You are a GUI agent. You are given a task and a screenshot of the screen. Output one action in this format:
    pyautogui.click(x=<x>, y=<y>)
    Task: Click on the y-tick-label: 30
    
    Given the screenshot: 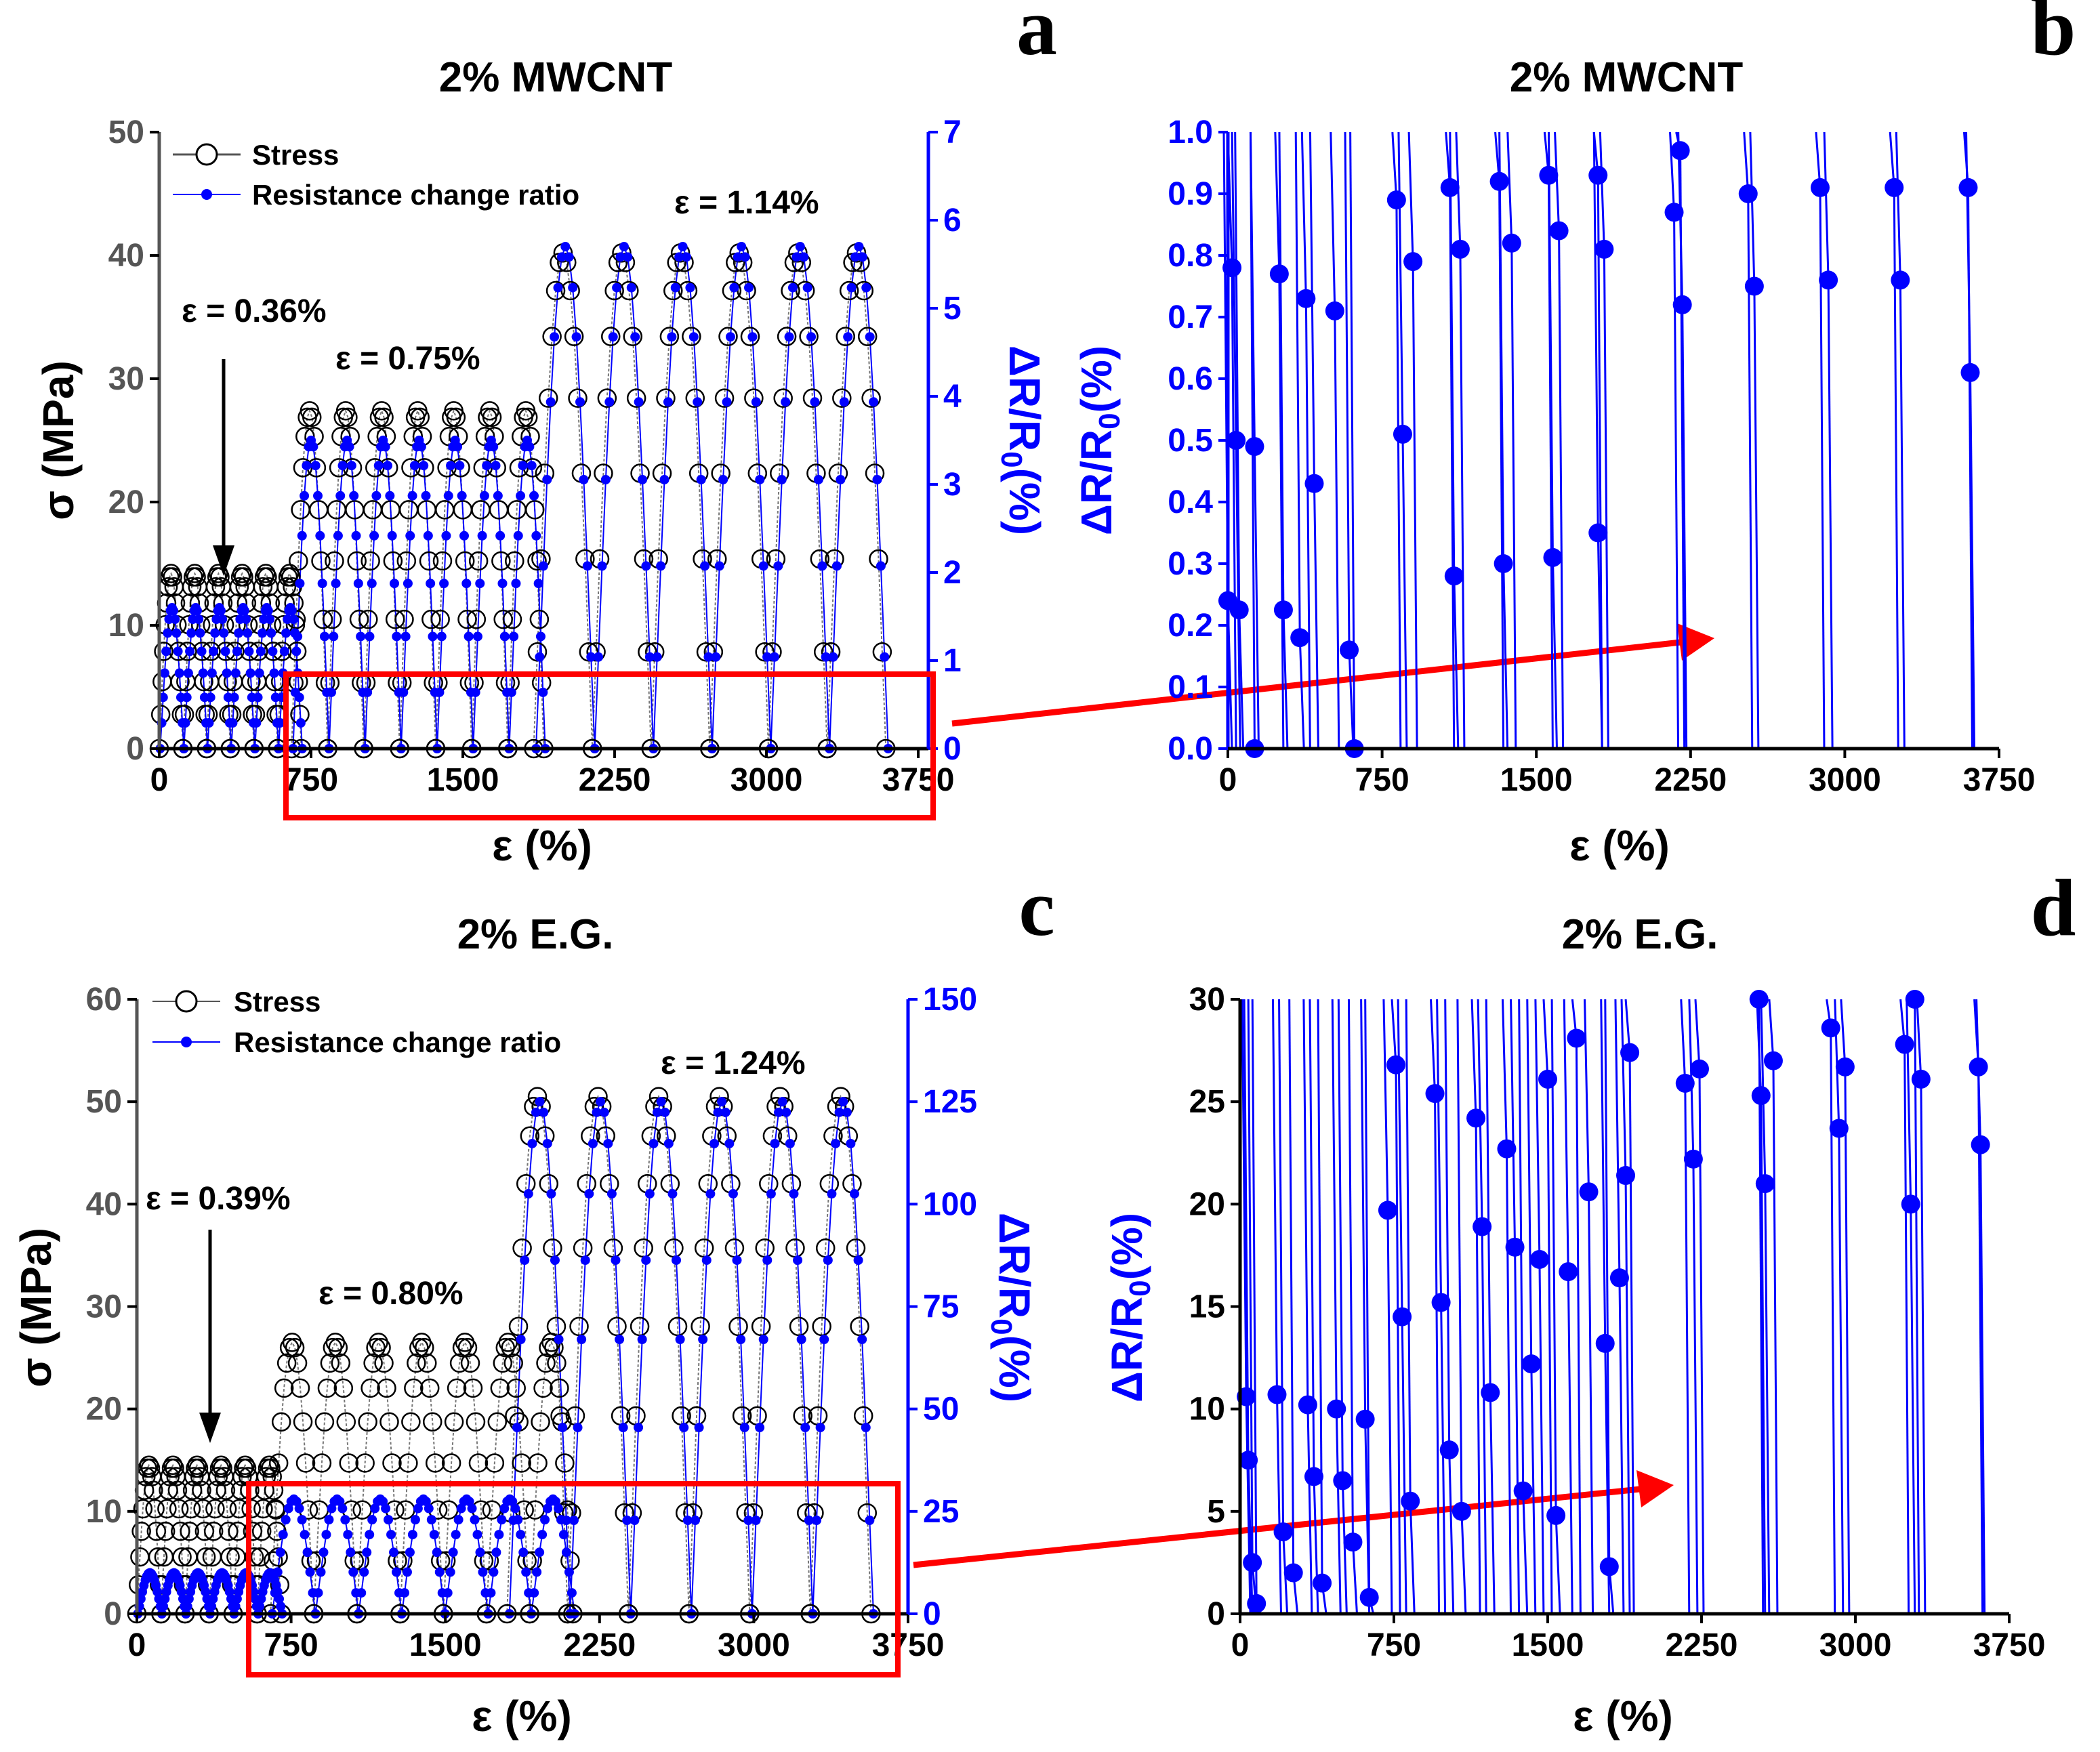 What is the action you would take?
    pyautogui.click(x=126, y=379)
    